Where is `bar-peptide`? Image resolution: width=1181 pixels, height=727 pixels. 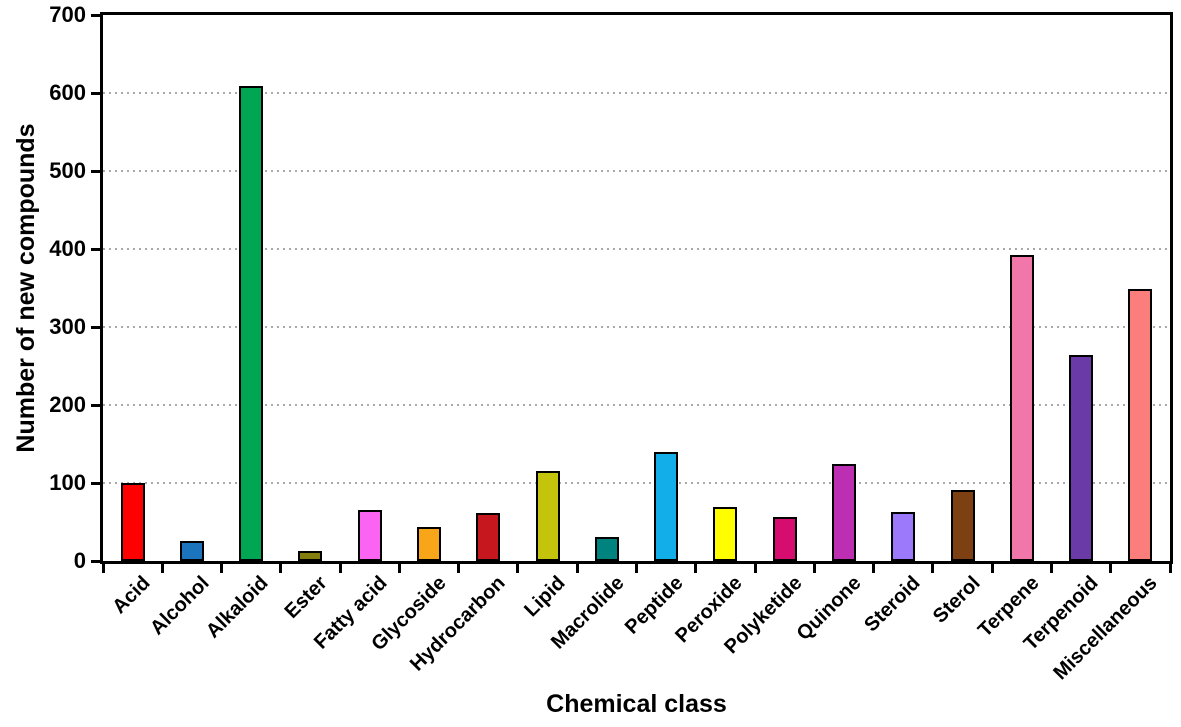 bar-peptide is located at coordinates (666, 506).